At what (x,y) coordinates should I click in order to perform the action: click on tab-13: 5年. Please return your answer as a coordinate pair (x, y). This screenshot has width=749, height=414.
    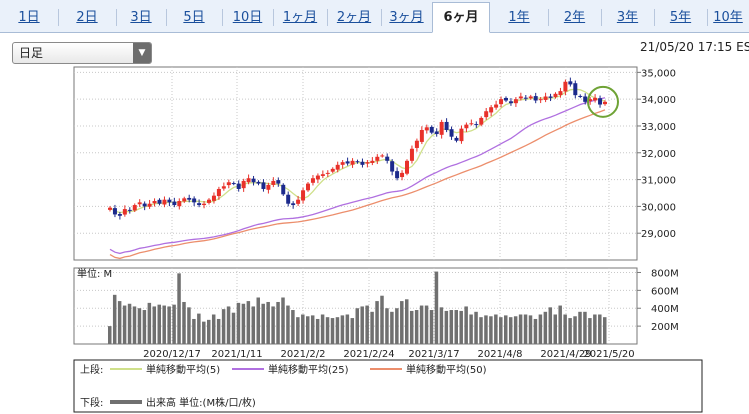
    Looking at the image, I should click on (680, 17).